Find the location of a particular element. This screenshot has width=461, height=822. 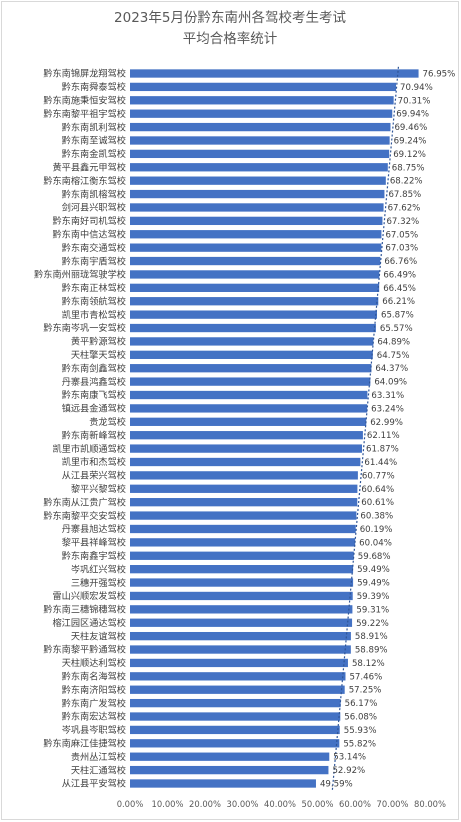

category-label: 天柱汇通驾校 is located at coordinates (98, 770).